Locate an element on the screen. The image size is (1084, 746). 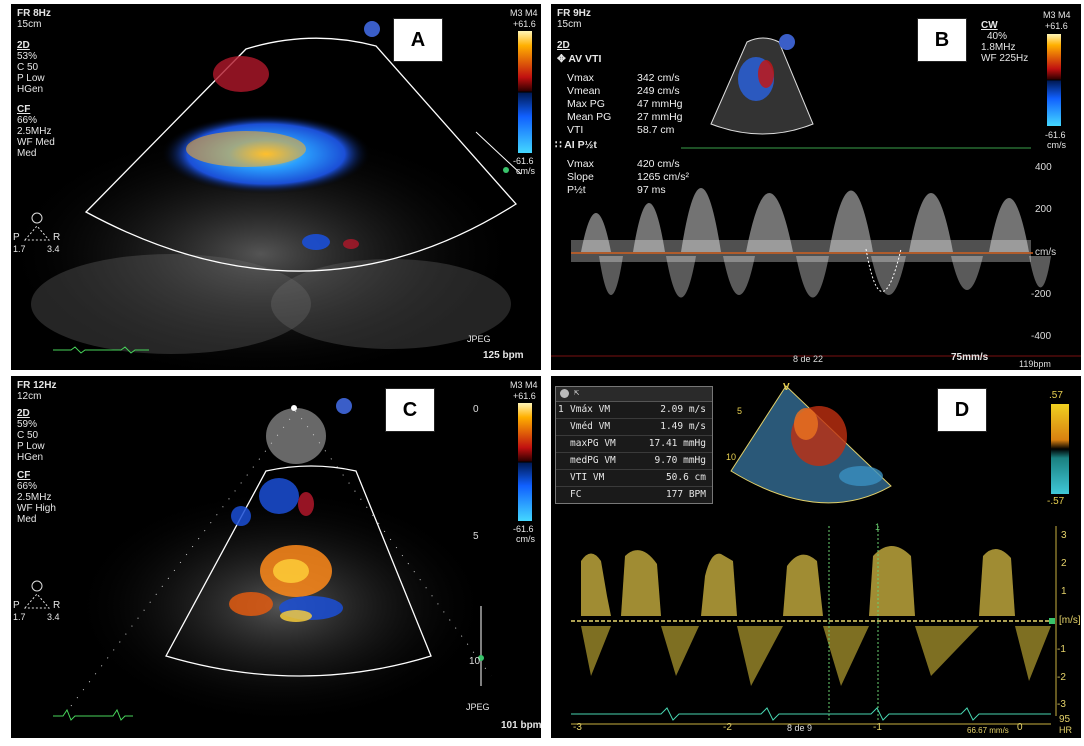
y-tick: -2 is located at coordinates (1061, 677).